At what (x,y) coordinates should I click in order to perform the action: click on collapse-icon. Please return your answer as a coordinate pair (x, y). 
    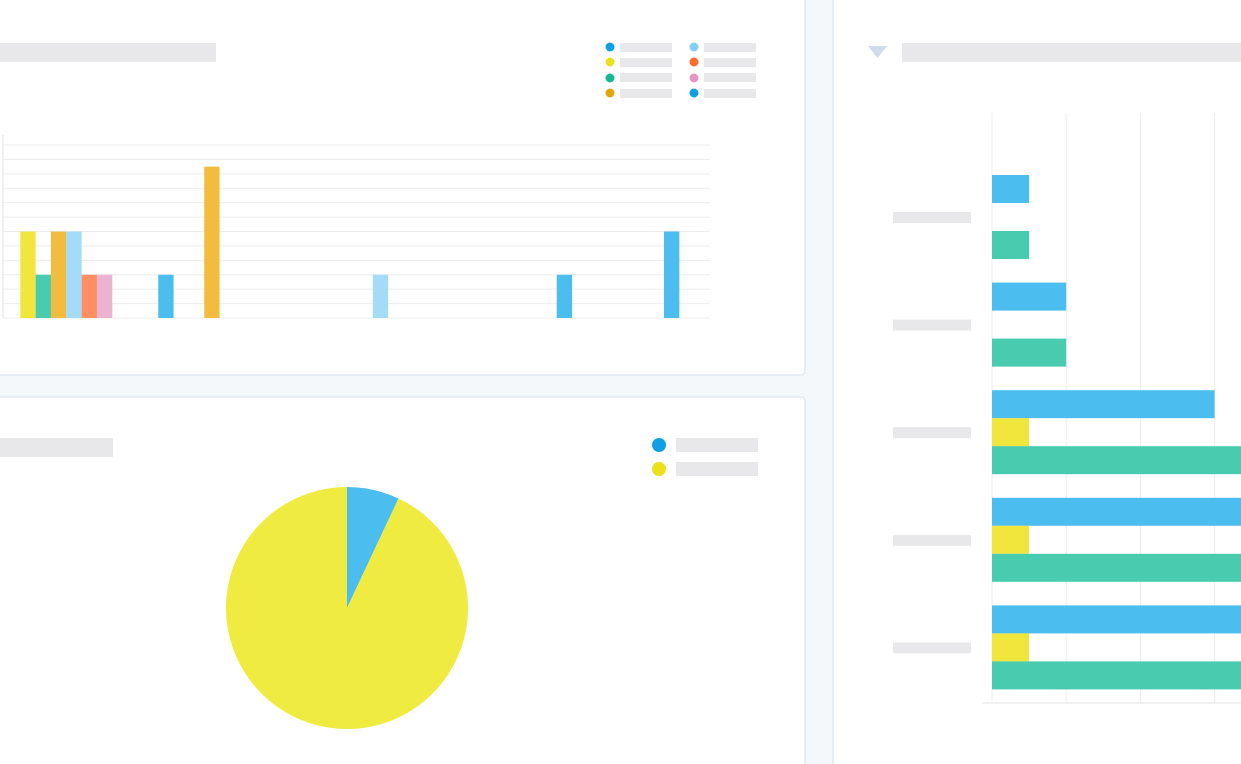
    Looking at the image, I should click on (877, 52).